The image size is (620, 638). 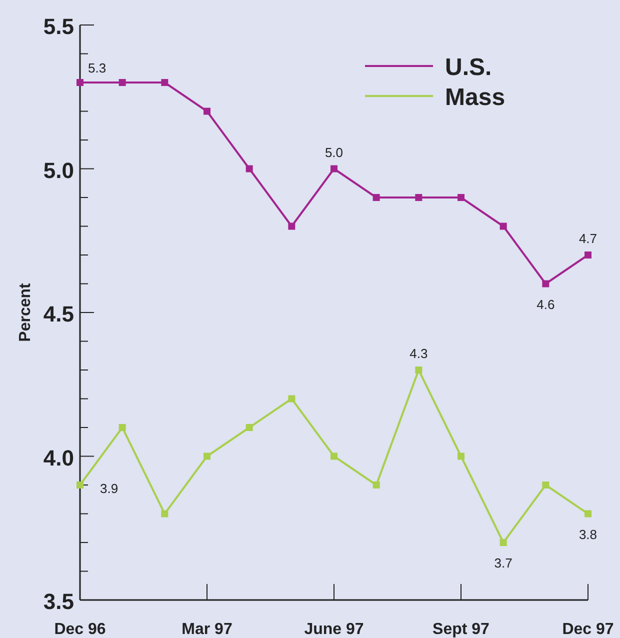 What do you see at coordinates (58, 26) in the screenshot?
I see `y-tick-label: 5.5` at bounding box center [58, 26].